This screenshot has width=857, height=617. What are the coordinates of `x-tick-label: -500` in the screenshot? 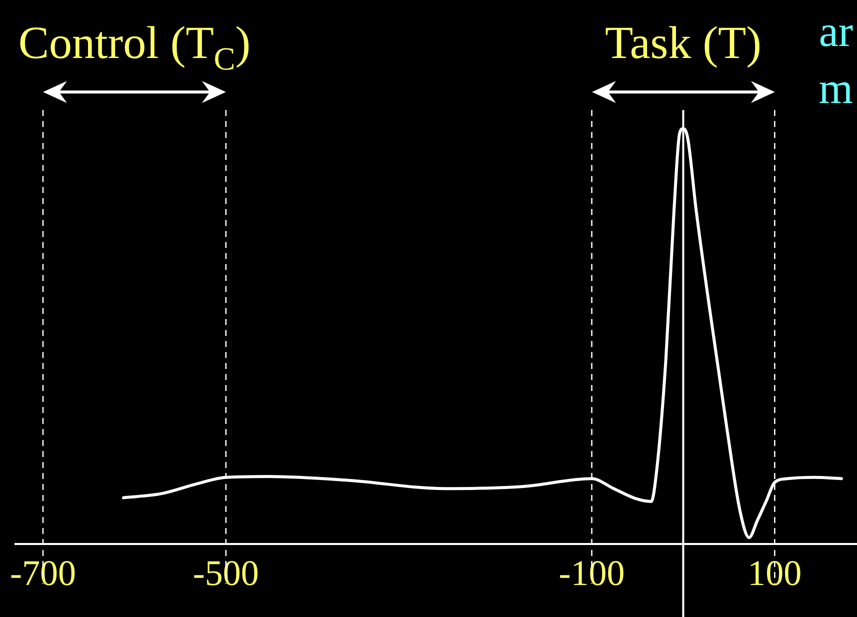 It's located at (225, 572).